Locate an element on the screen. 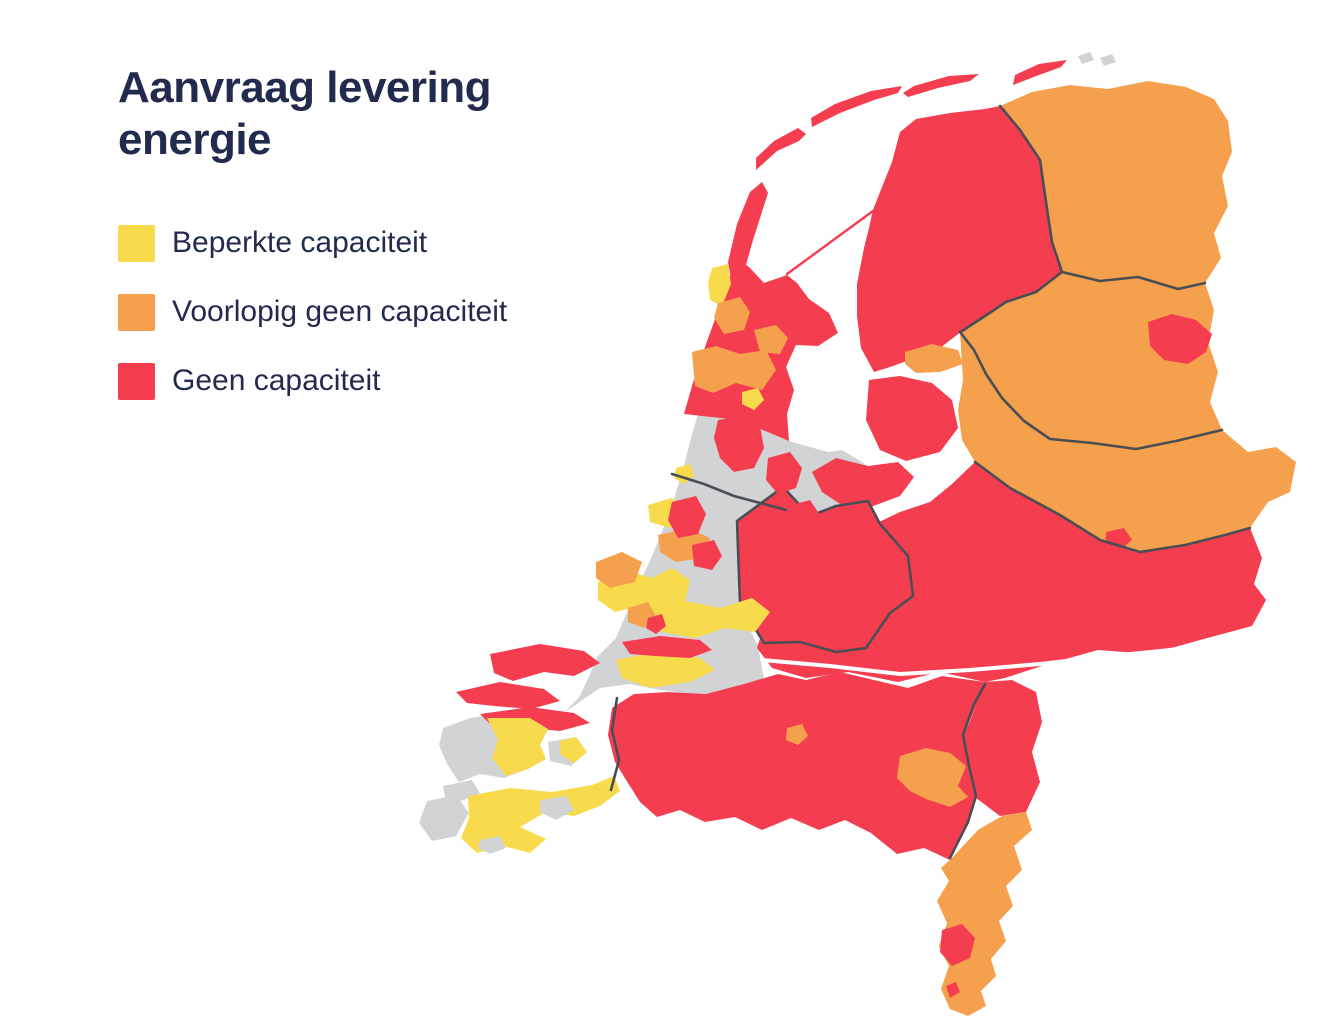 The image size is (1337, 1027). region-friesland is located at coordinates (959, 239).